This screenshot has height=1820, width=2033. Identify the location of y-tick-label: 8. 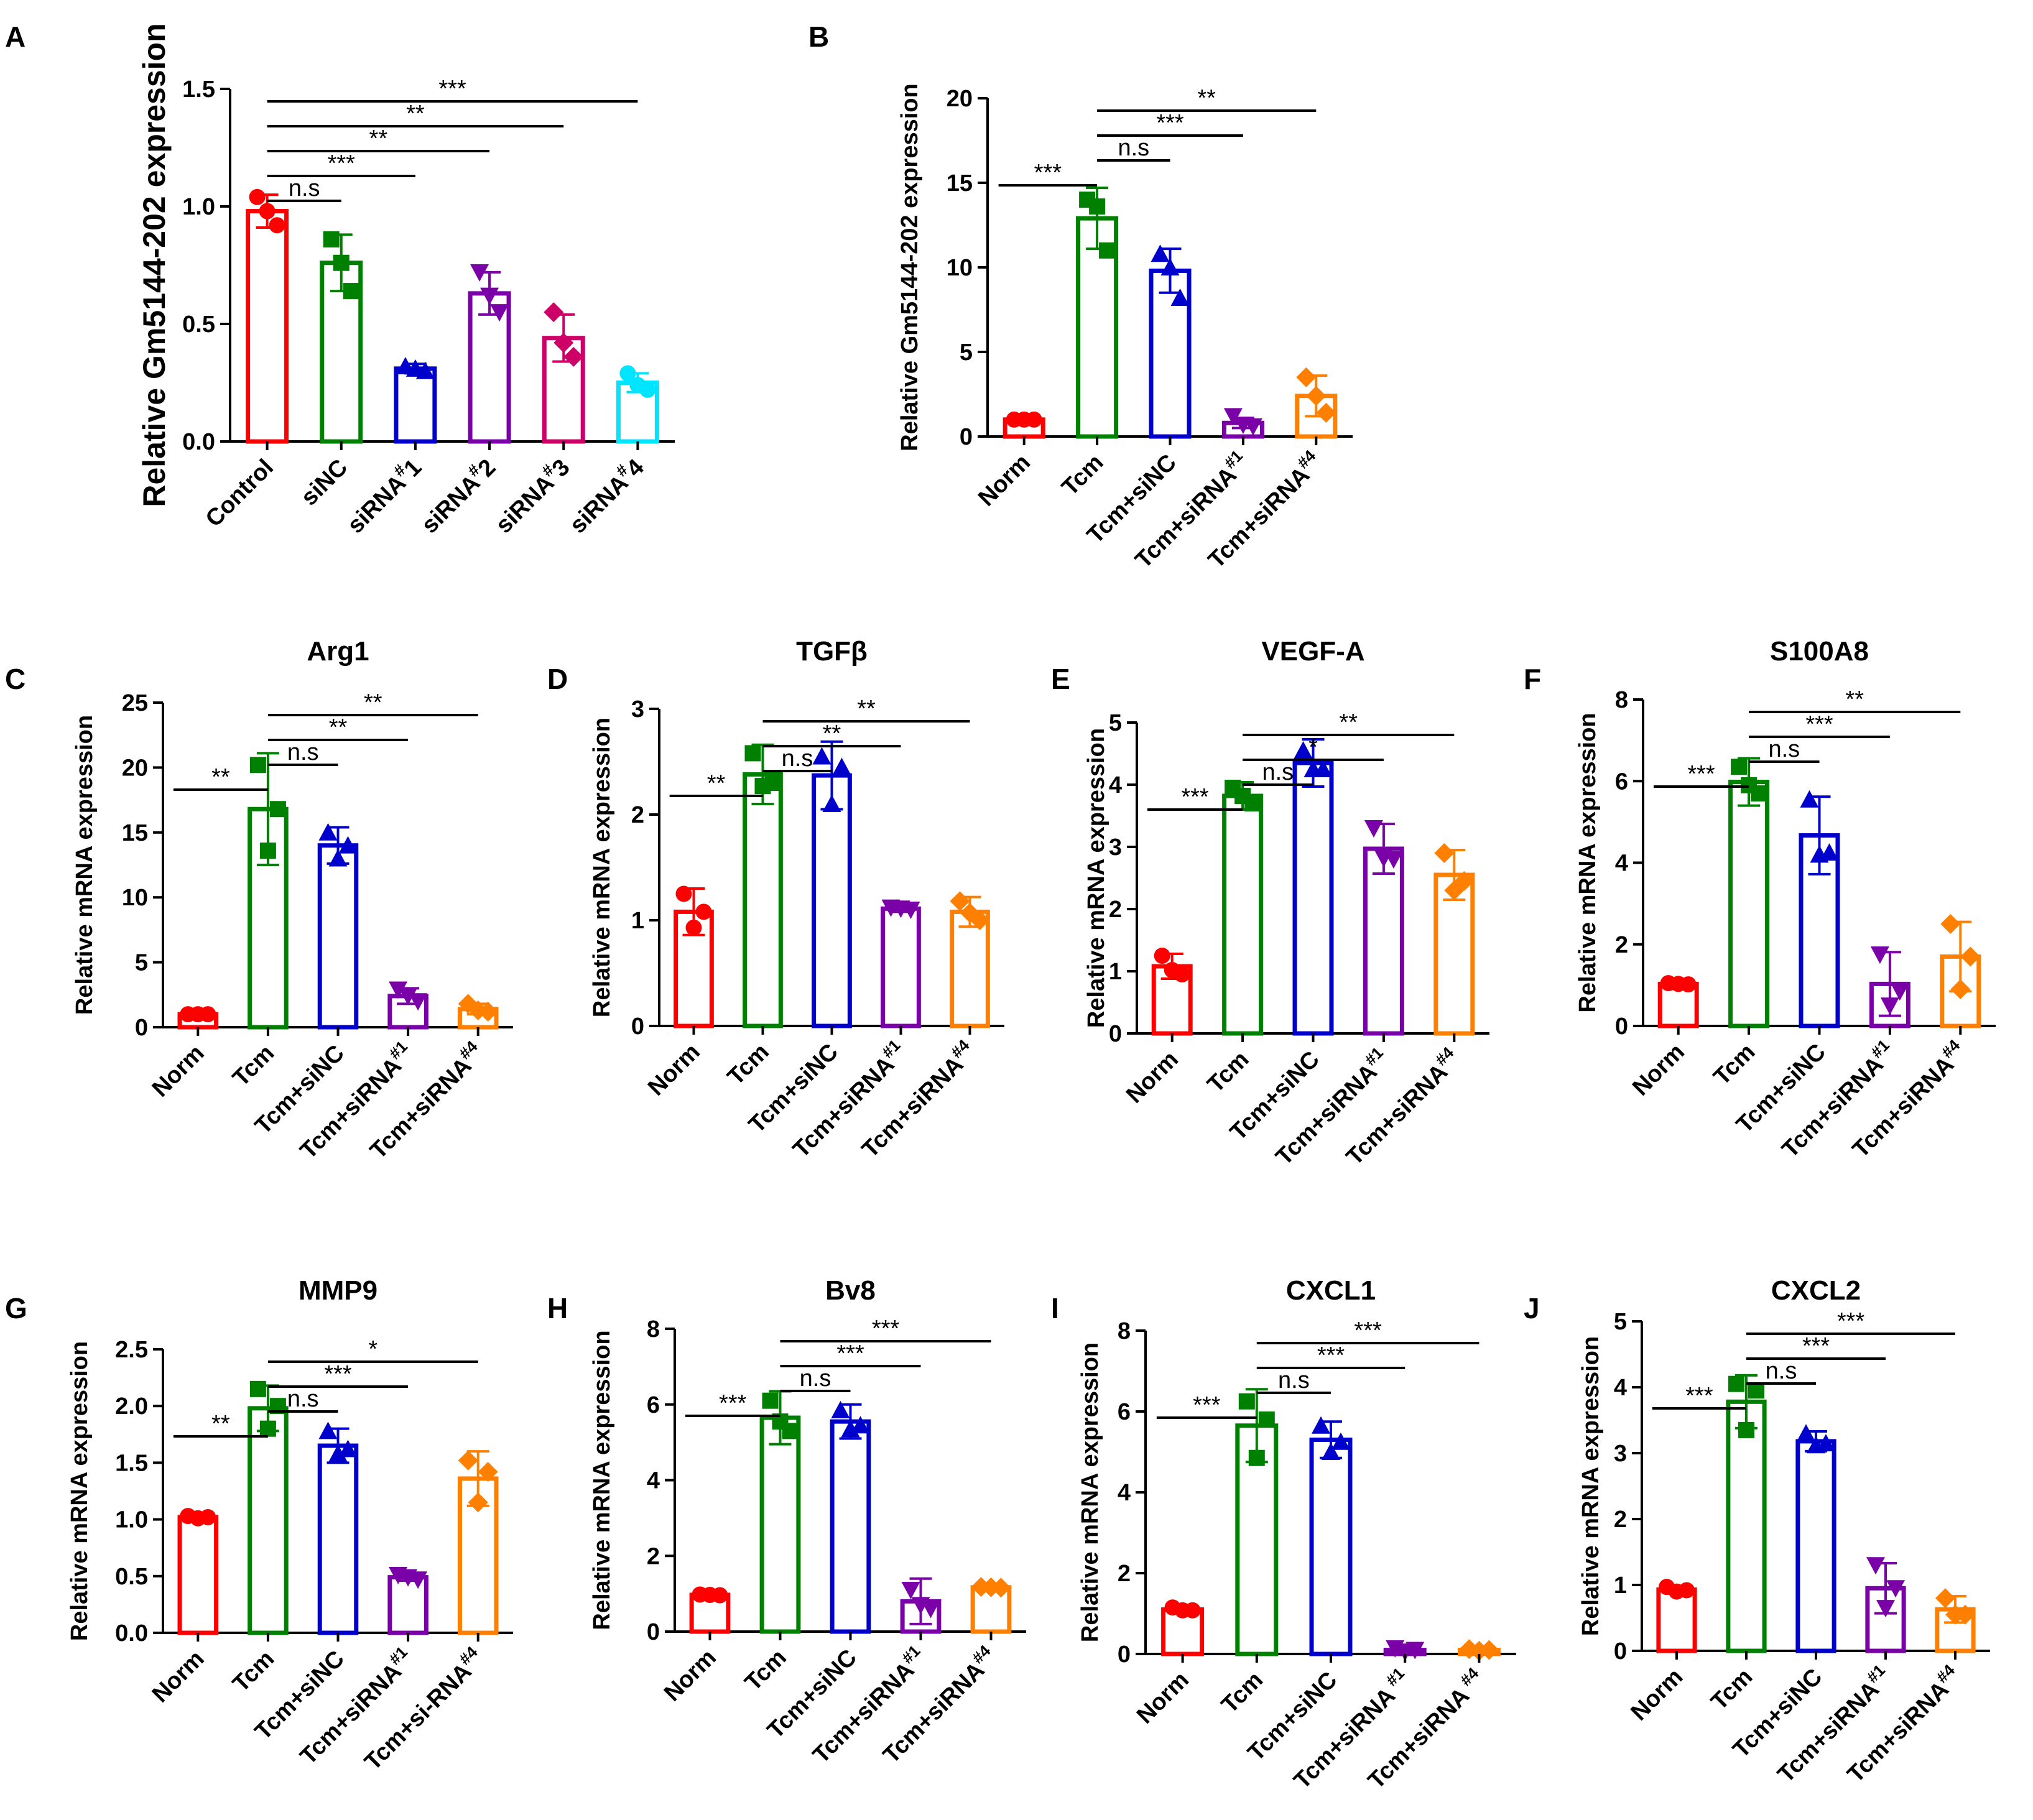
(1124, 1331).